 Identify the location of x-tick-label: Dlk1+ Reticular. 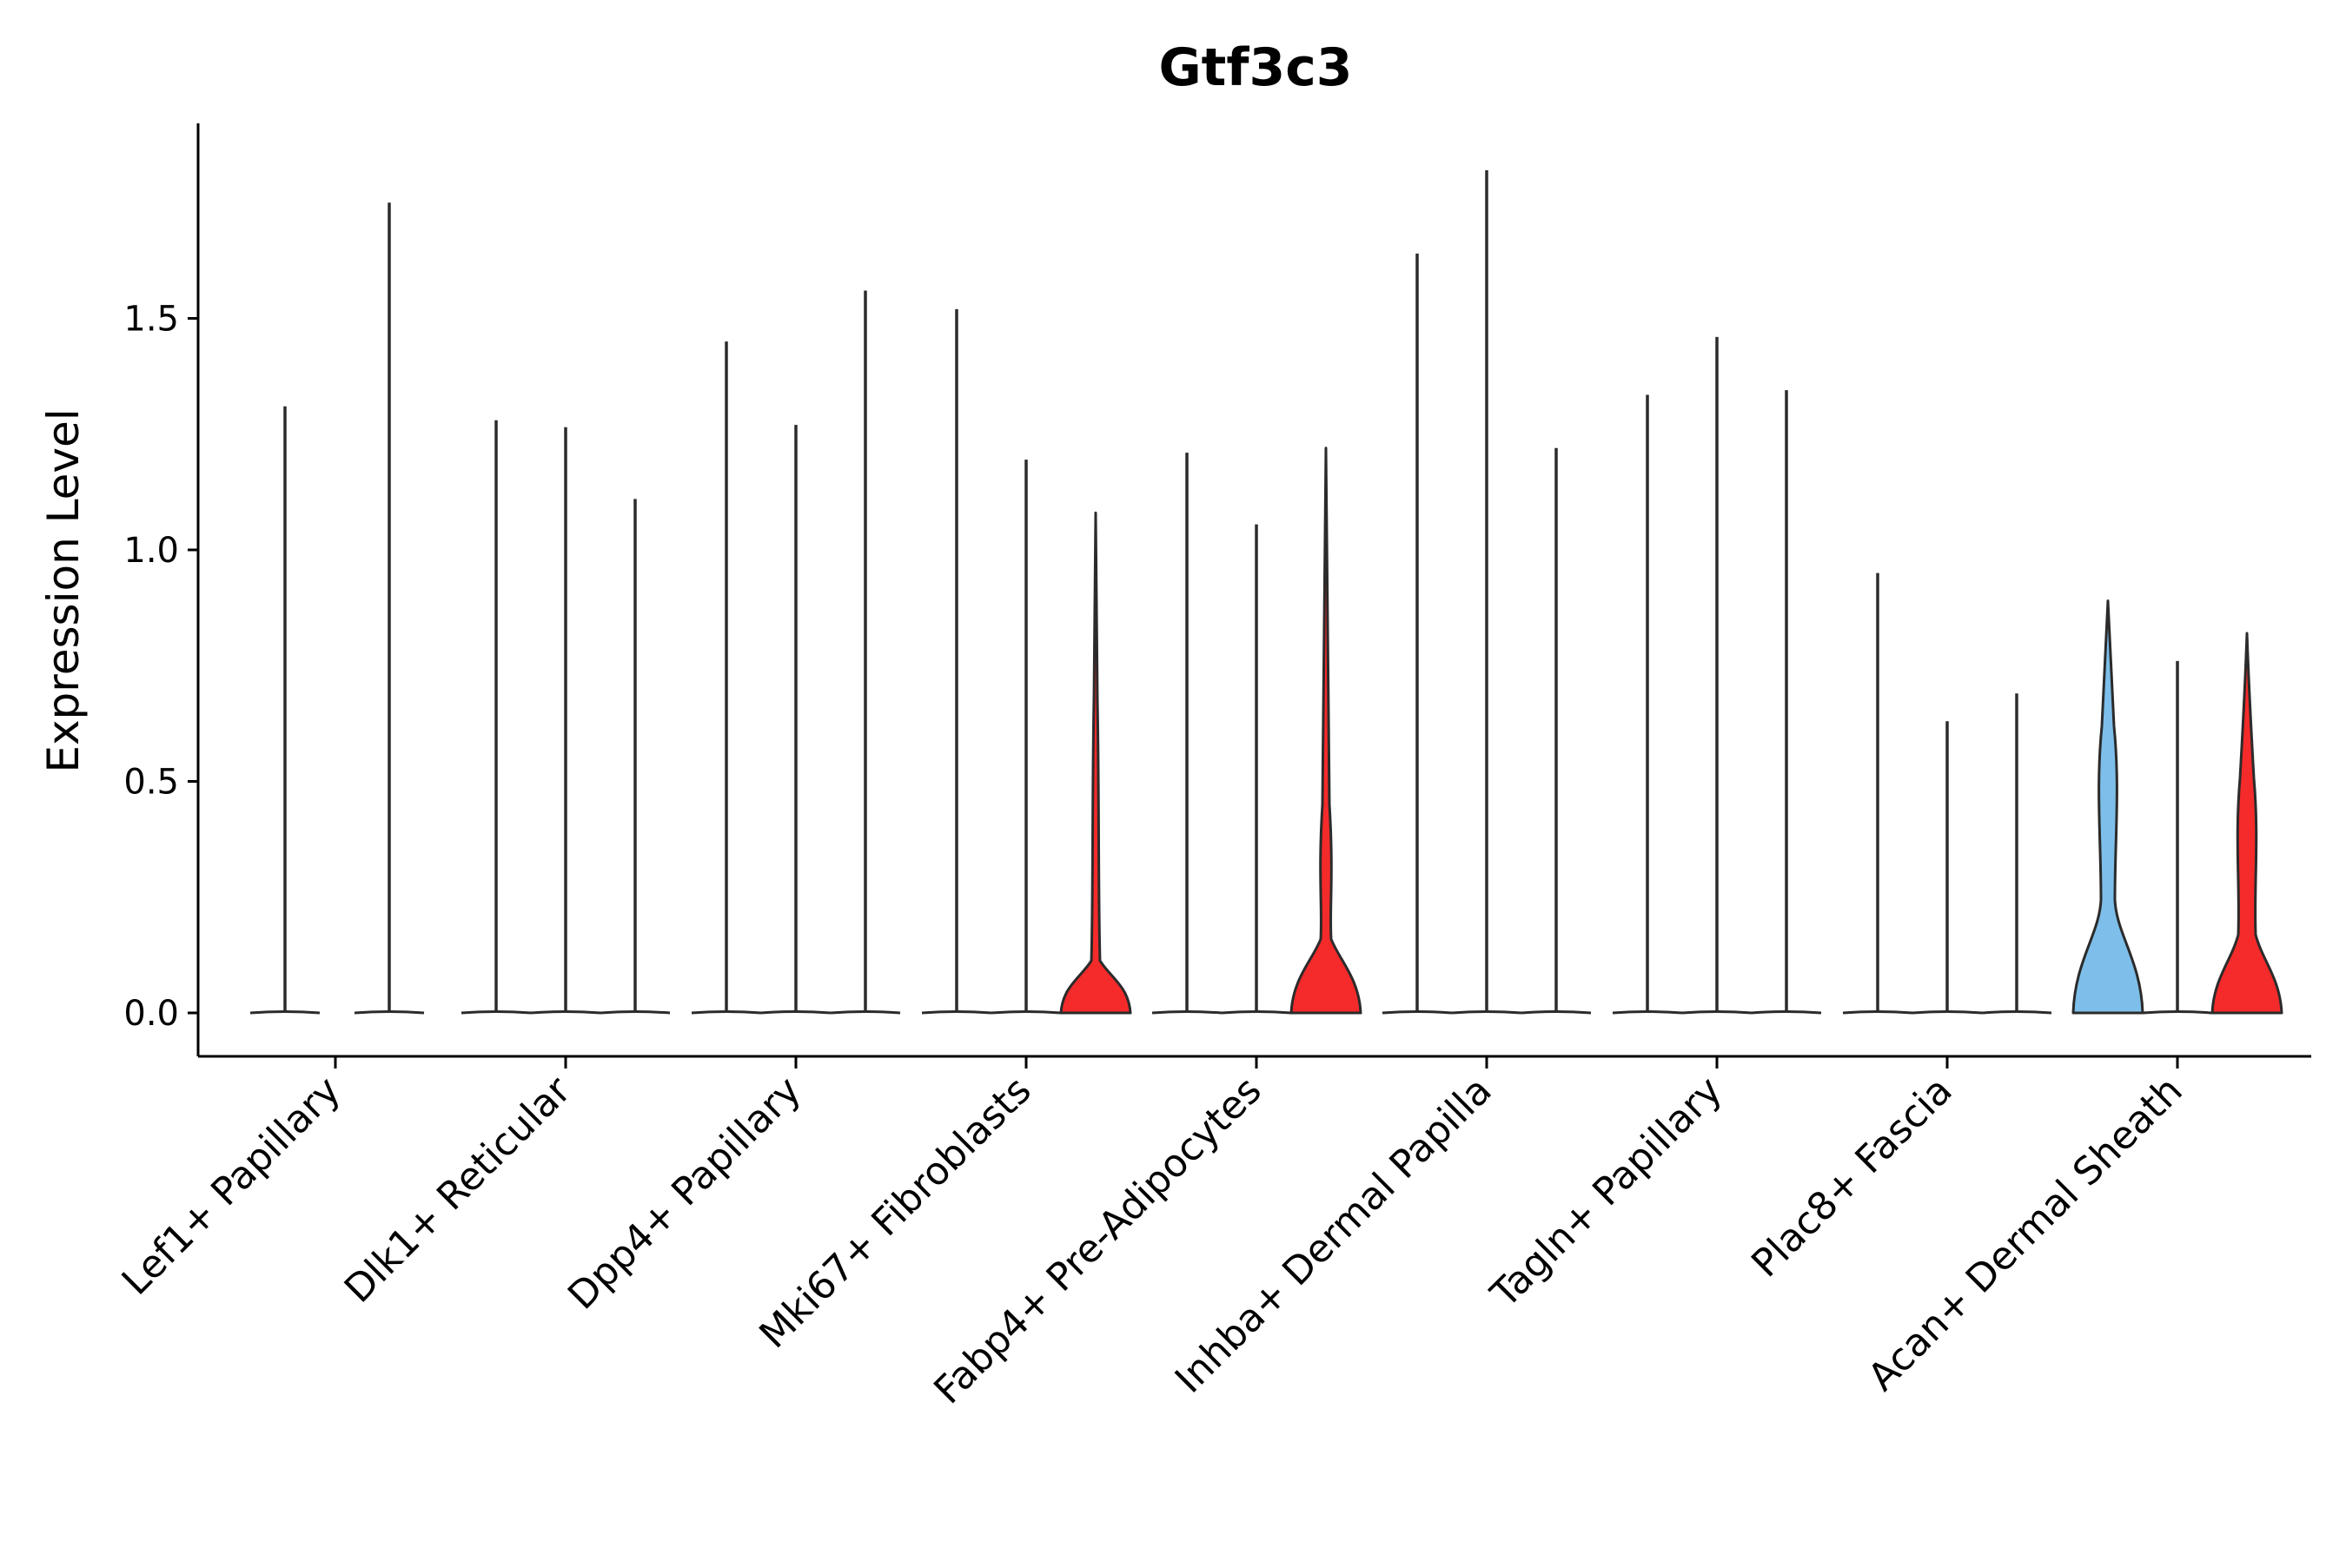
(458, 1190).